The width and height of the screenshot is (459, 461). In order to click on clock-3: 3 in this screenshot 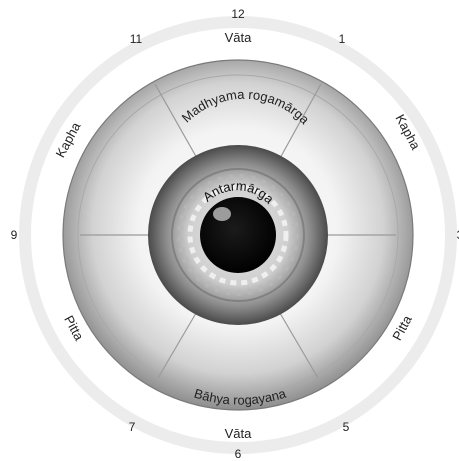, I will do `click(458, 235)`.